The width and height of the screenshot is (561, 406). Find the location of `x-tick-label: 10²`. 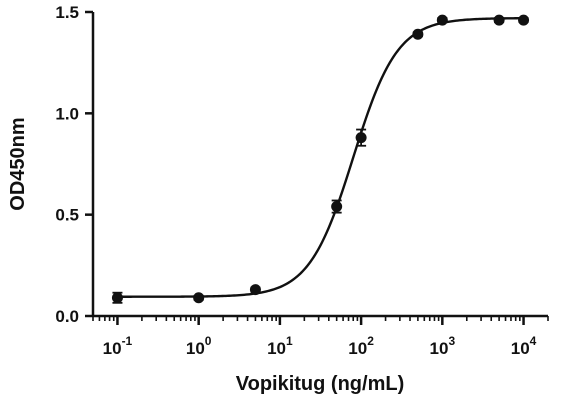

x-tick-label: 10² is located at coordinates (361, 346).